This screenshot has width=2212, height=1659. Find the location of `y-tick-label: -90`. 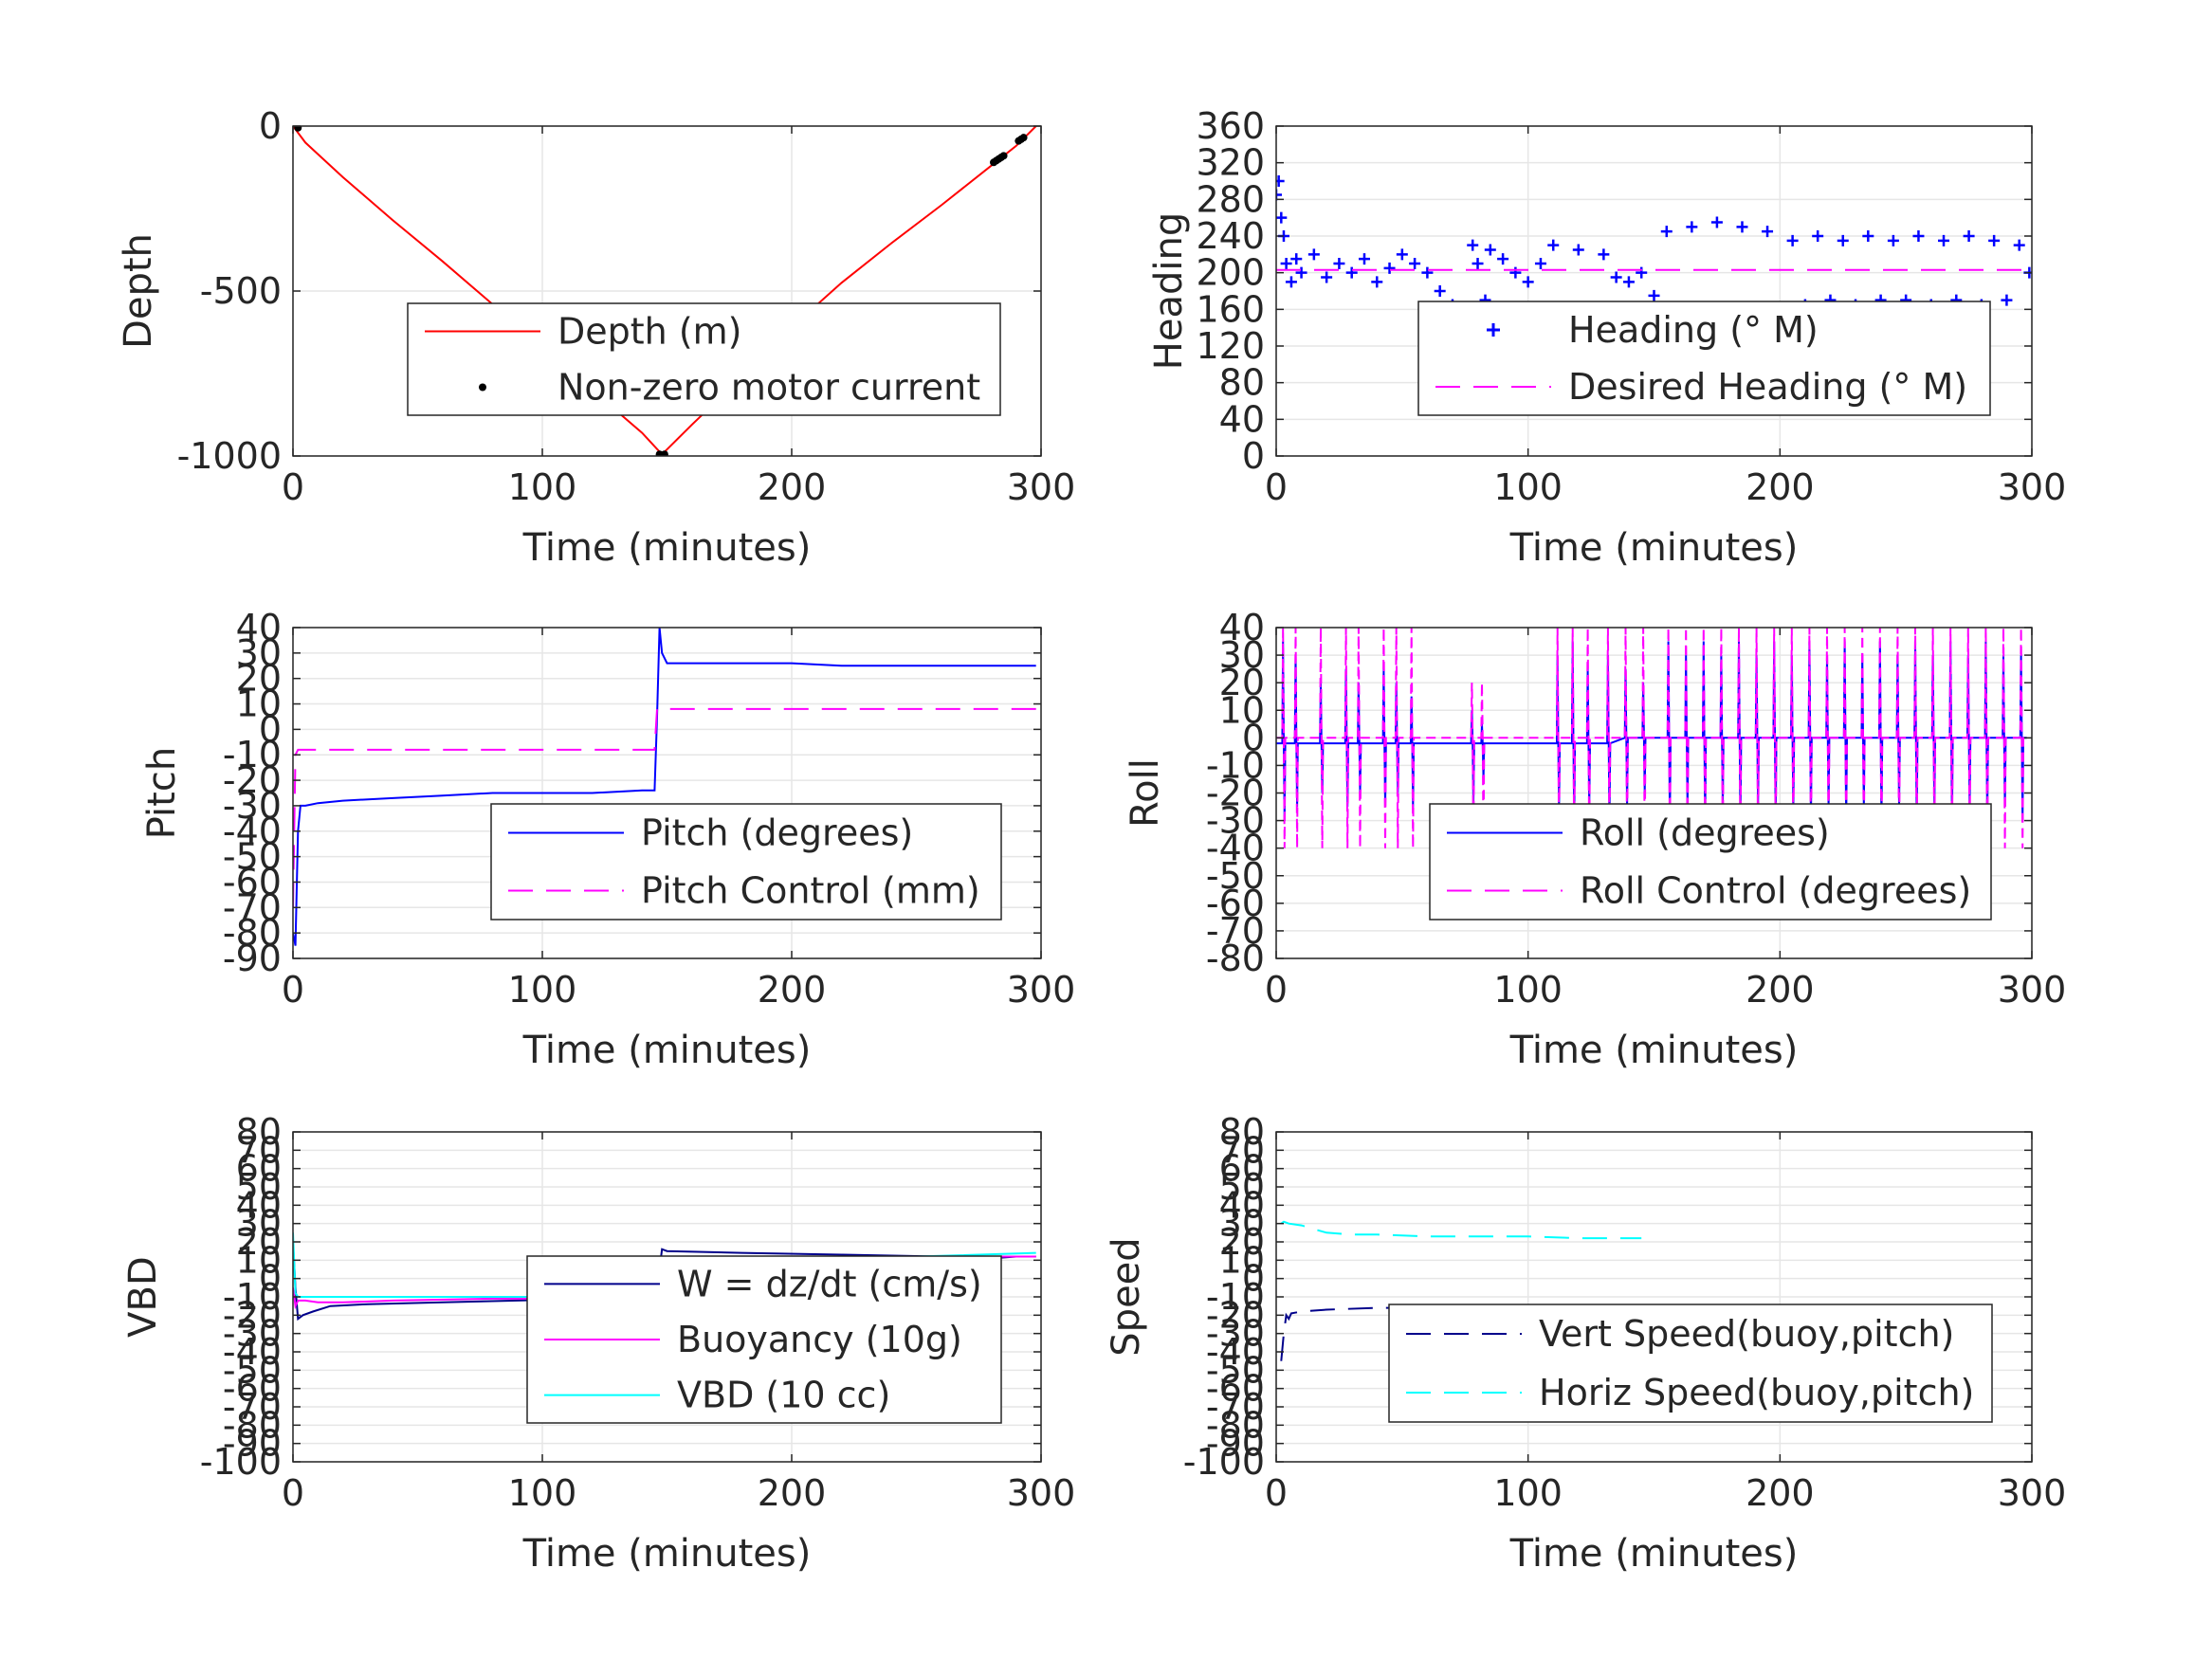

y-tick-label: -90 is located at coordinates (252, 1444).